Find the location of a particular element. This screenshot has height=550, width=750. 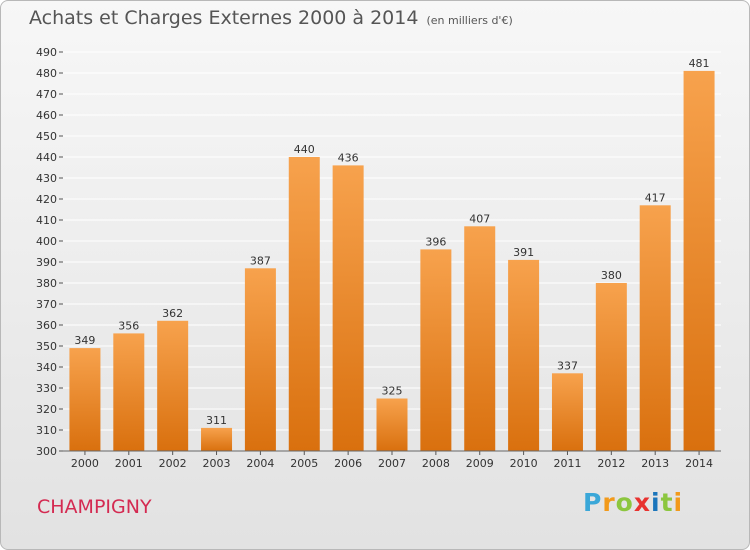

x-tick-label: 2000 is located at coordinates (85, 463).